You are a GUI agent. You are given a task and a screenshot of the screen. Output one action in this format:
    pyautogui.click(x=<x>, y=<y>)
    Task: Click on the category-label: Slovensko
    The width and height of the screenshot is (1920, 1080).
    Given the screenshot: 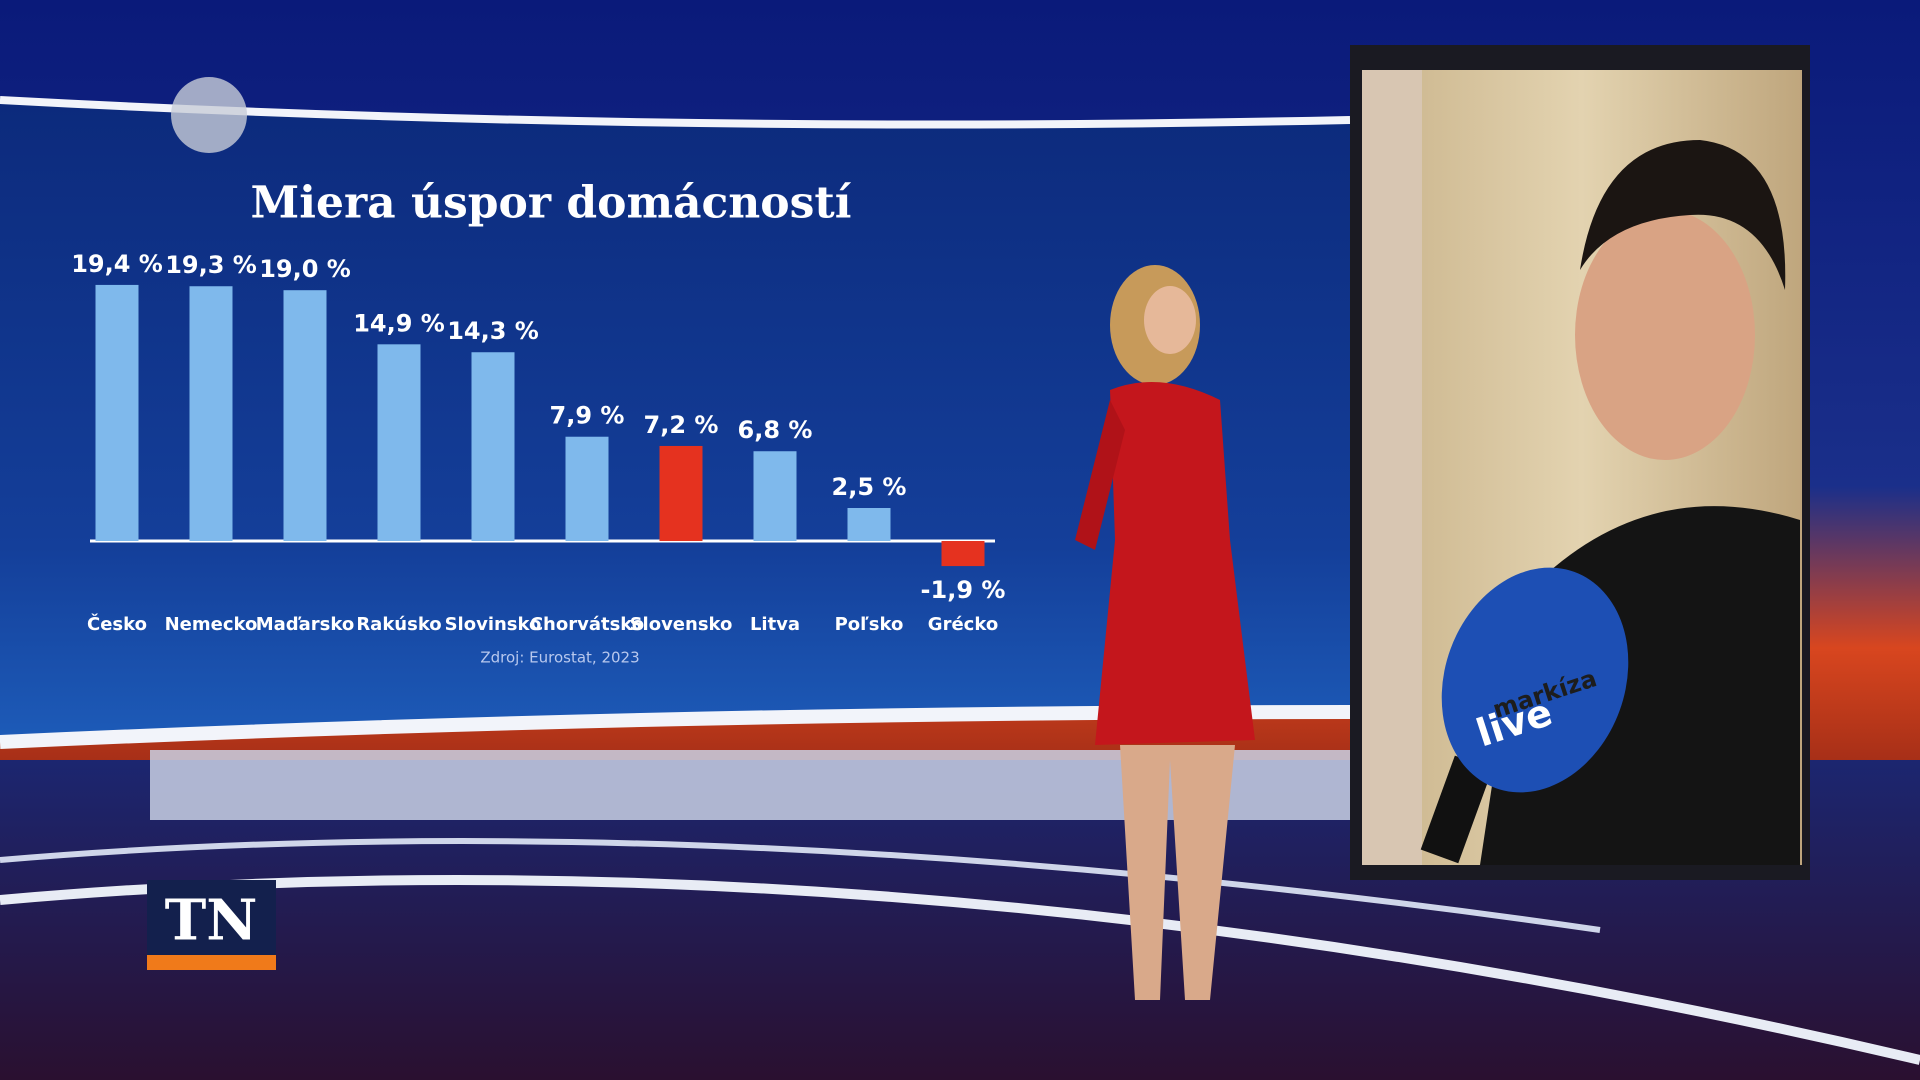 What is the action you would take?
    pyautogui.click(x=681, y=624)
    